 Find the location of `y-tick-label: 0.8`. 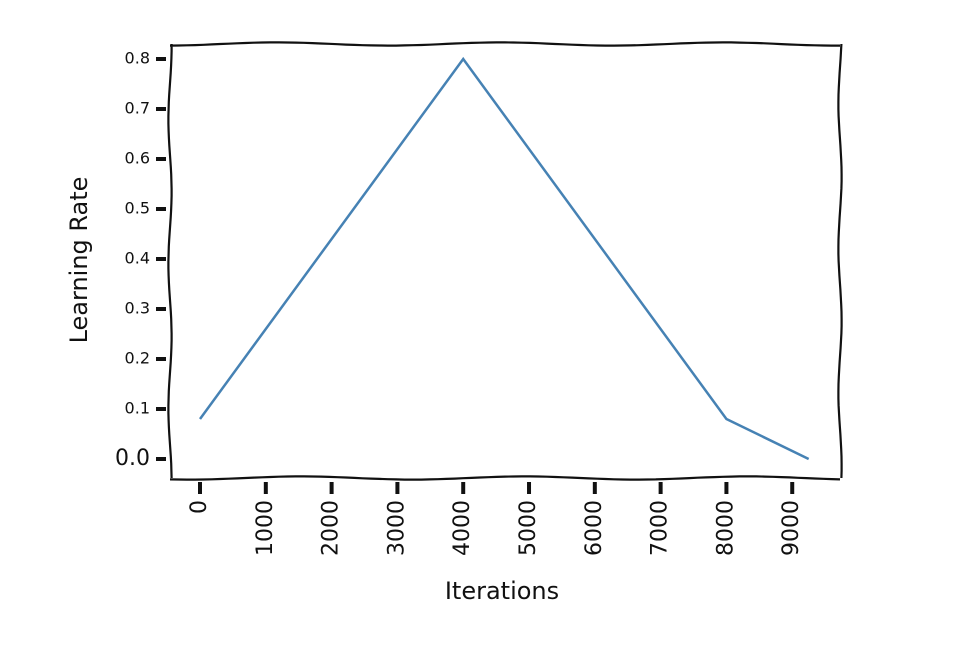

y-tick-label: 0.8 is located at coordinates (137, 58).